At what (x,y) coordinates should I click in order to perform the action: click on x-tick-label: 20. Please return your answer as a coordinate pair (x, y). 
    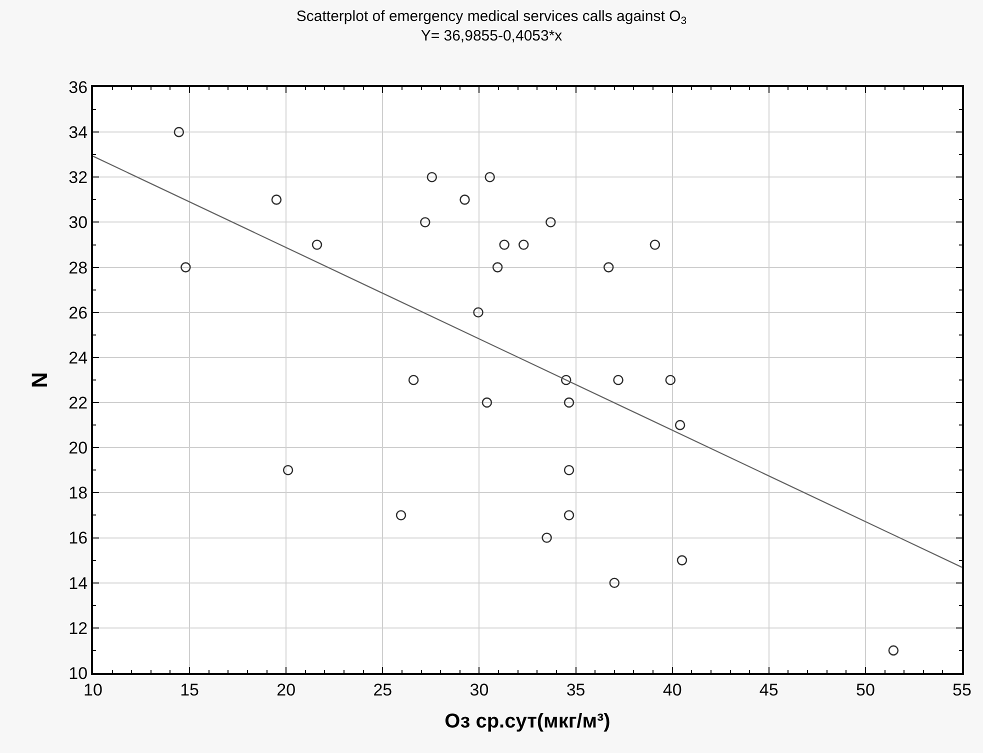
    Looking at the image, I should click on (286, 690).